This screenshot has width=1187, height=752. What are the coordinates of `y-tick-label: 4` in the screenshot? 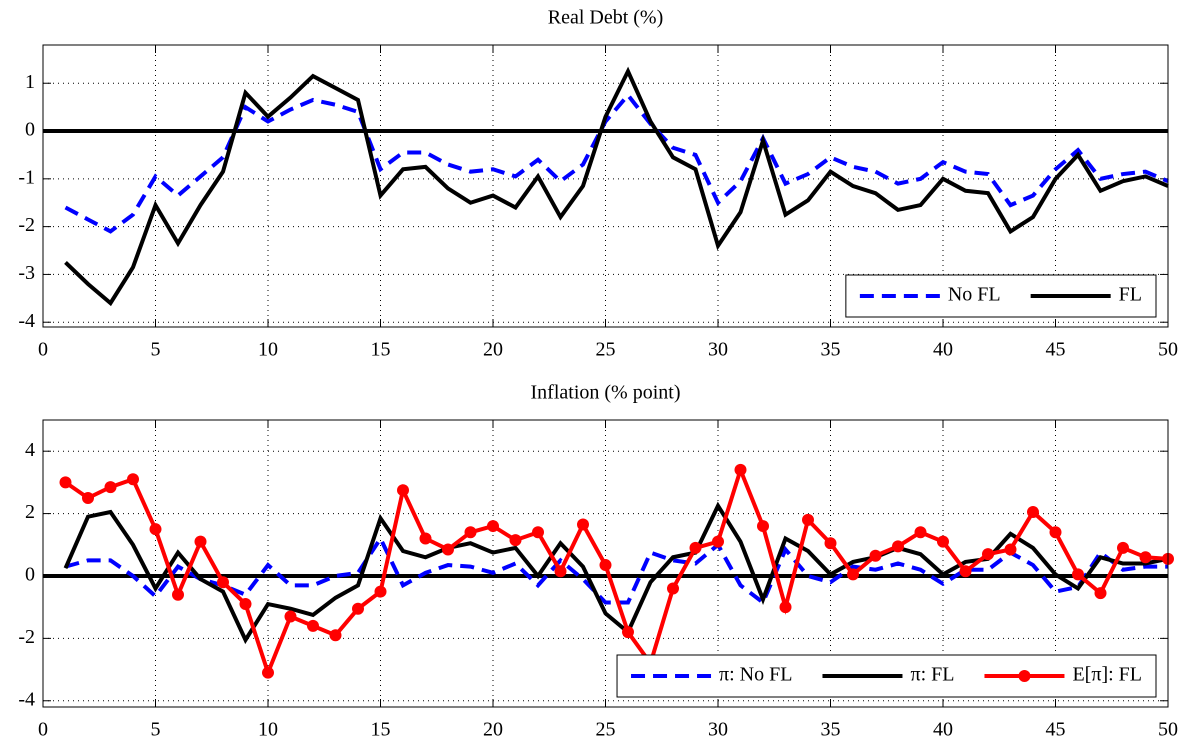 It's located at (30, 450).